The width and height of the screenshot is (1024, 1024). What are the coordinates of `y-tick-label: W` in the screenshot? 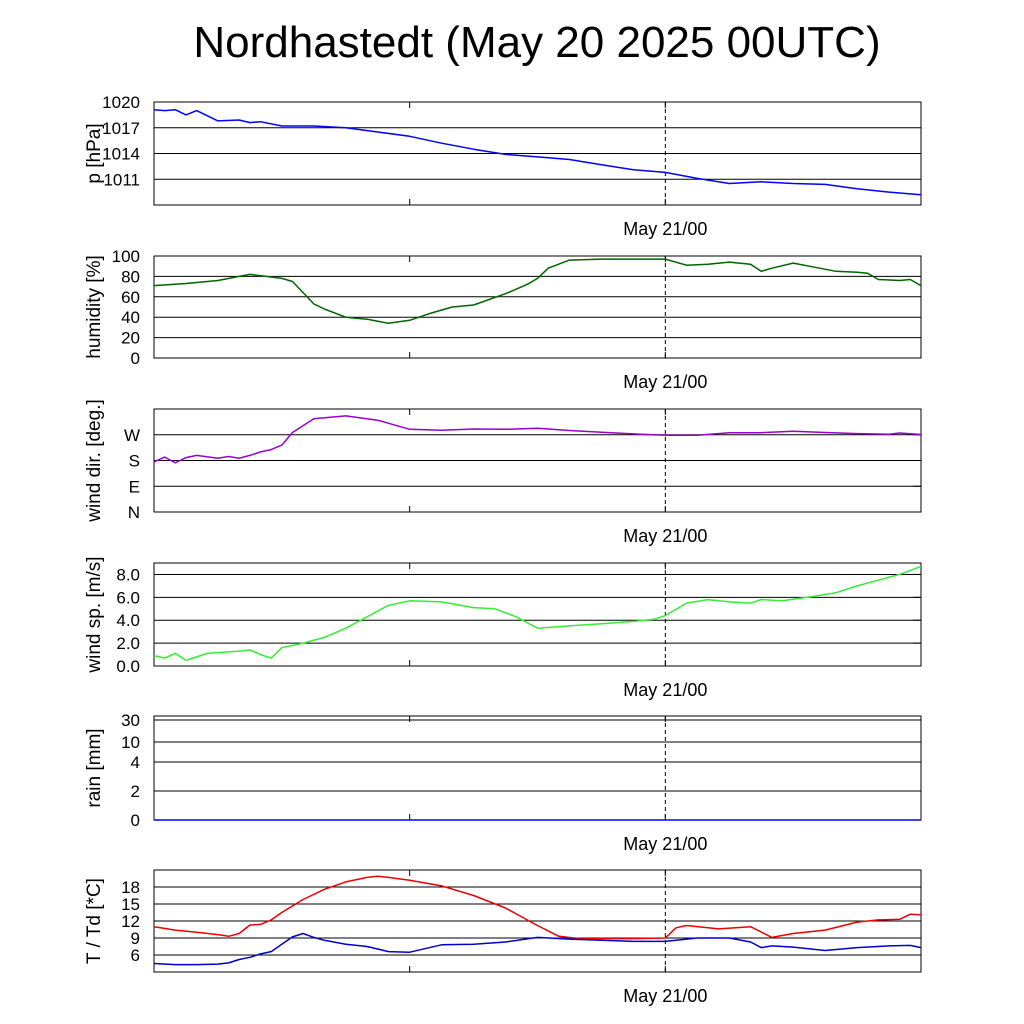 It's located at (132, 435).